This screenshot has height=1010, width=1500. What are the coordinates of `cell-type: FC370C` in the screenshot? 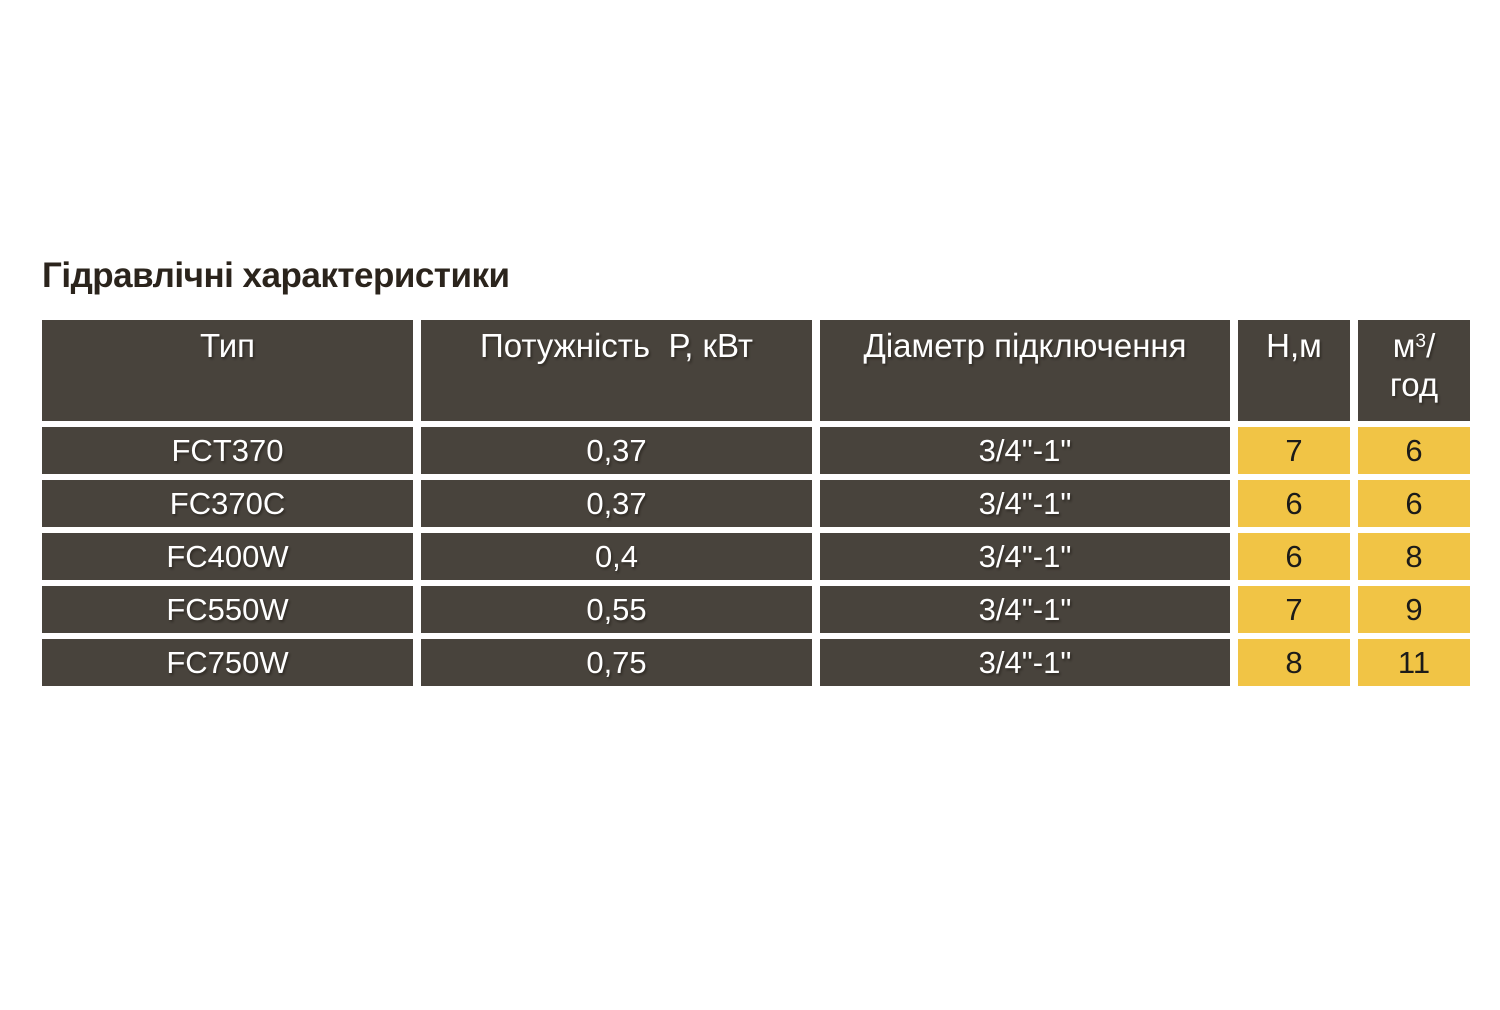 It's located at (227, 503).